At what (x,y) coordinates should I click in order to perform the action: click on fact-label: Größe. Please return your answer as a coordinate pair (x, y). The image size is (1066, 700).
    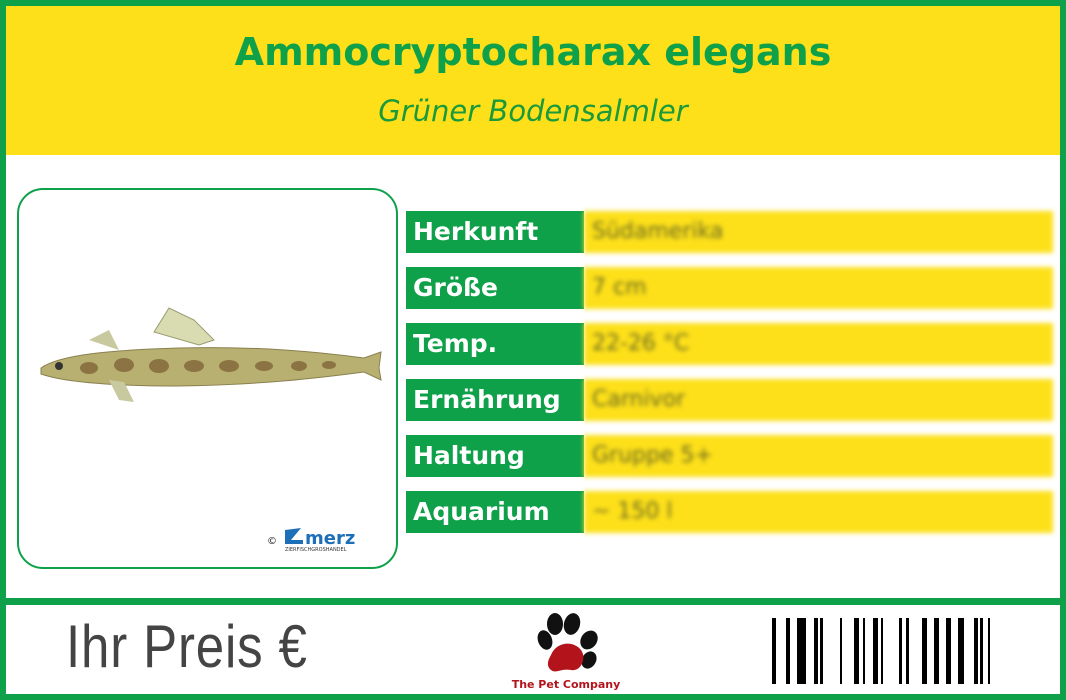
    Looking at the image, I should click on (495, 288).